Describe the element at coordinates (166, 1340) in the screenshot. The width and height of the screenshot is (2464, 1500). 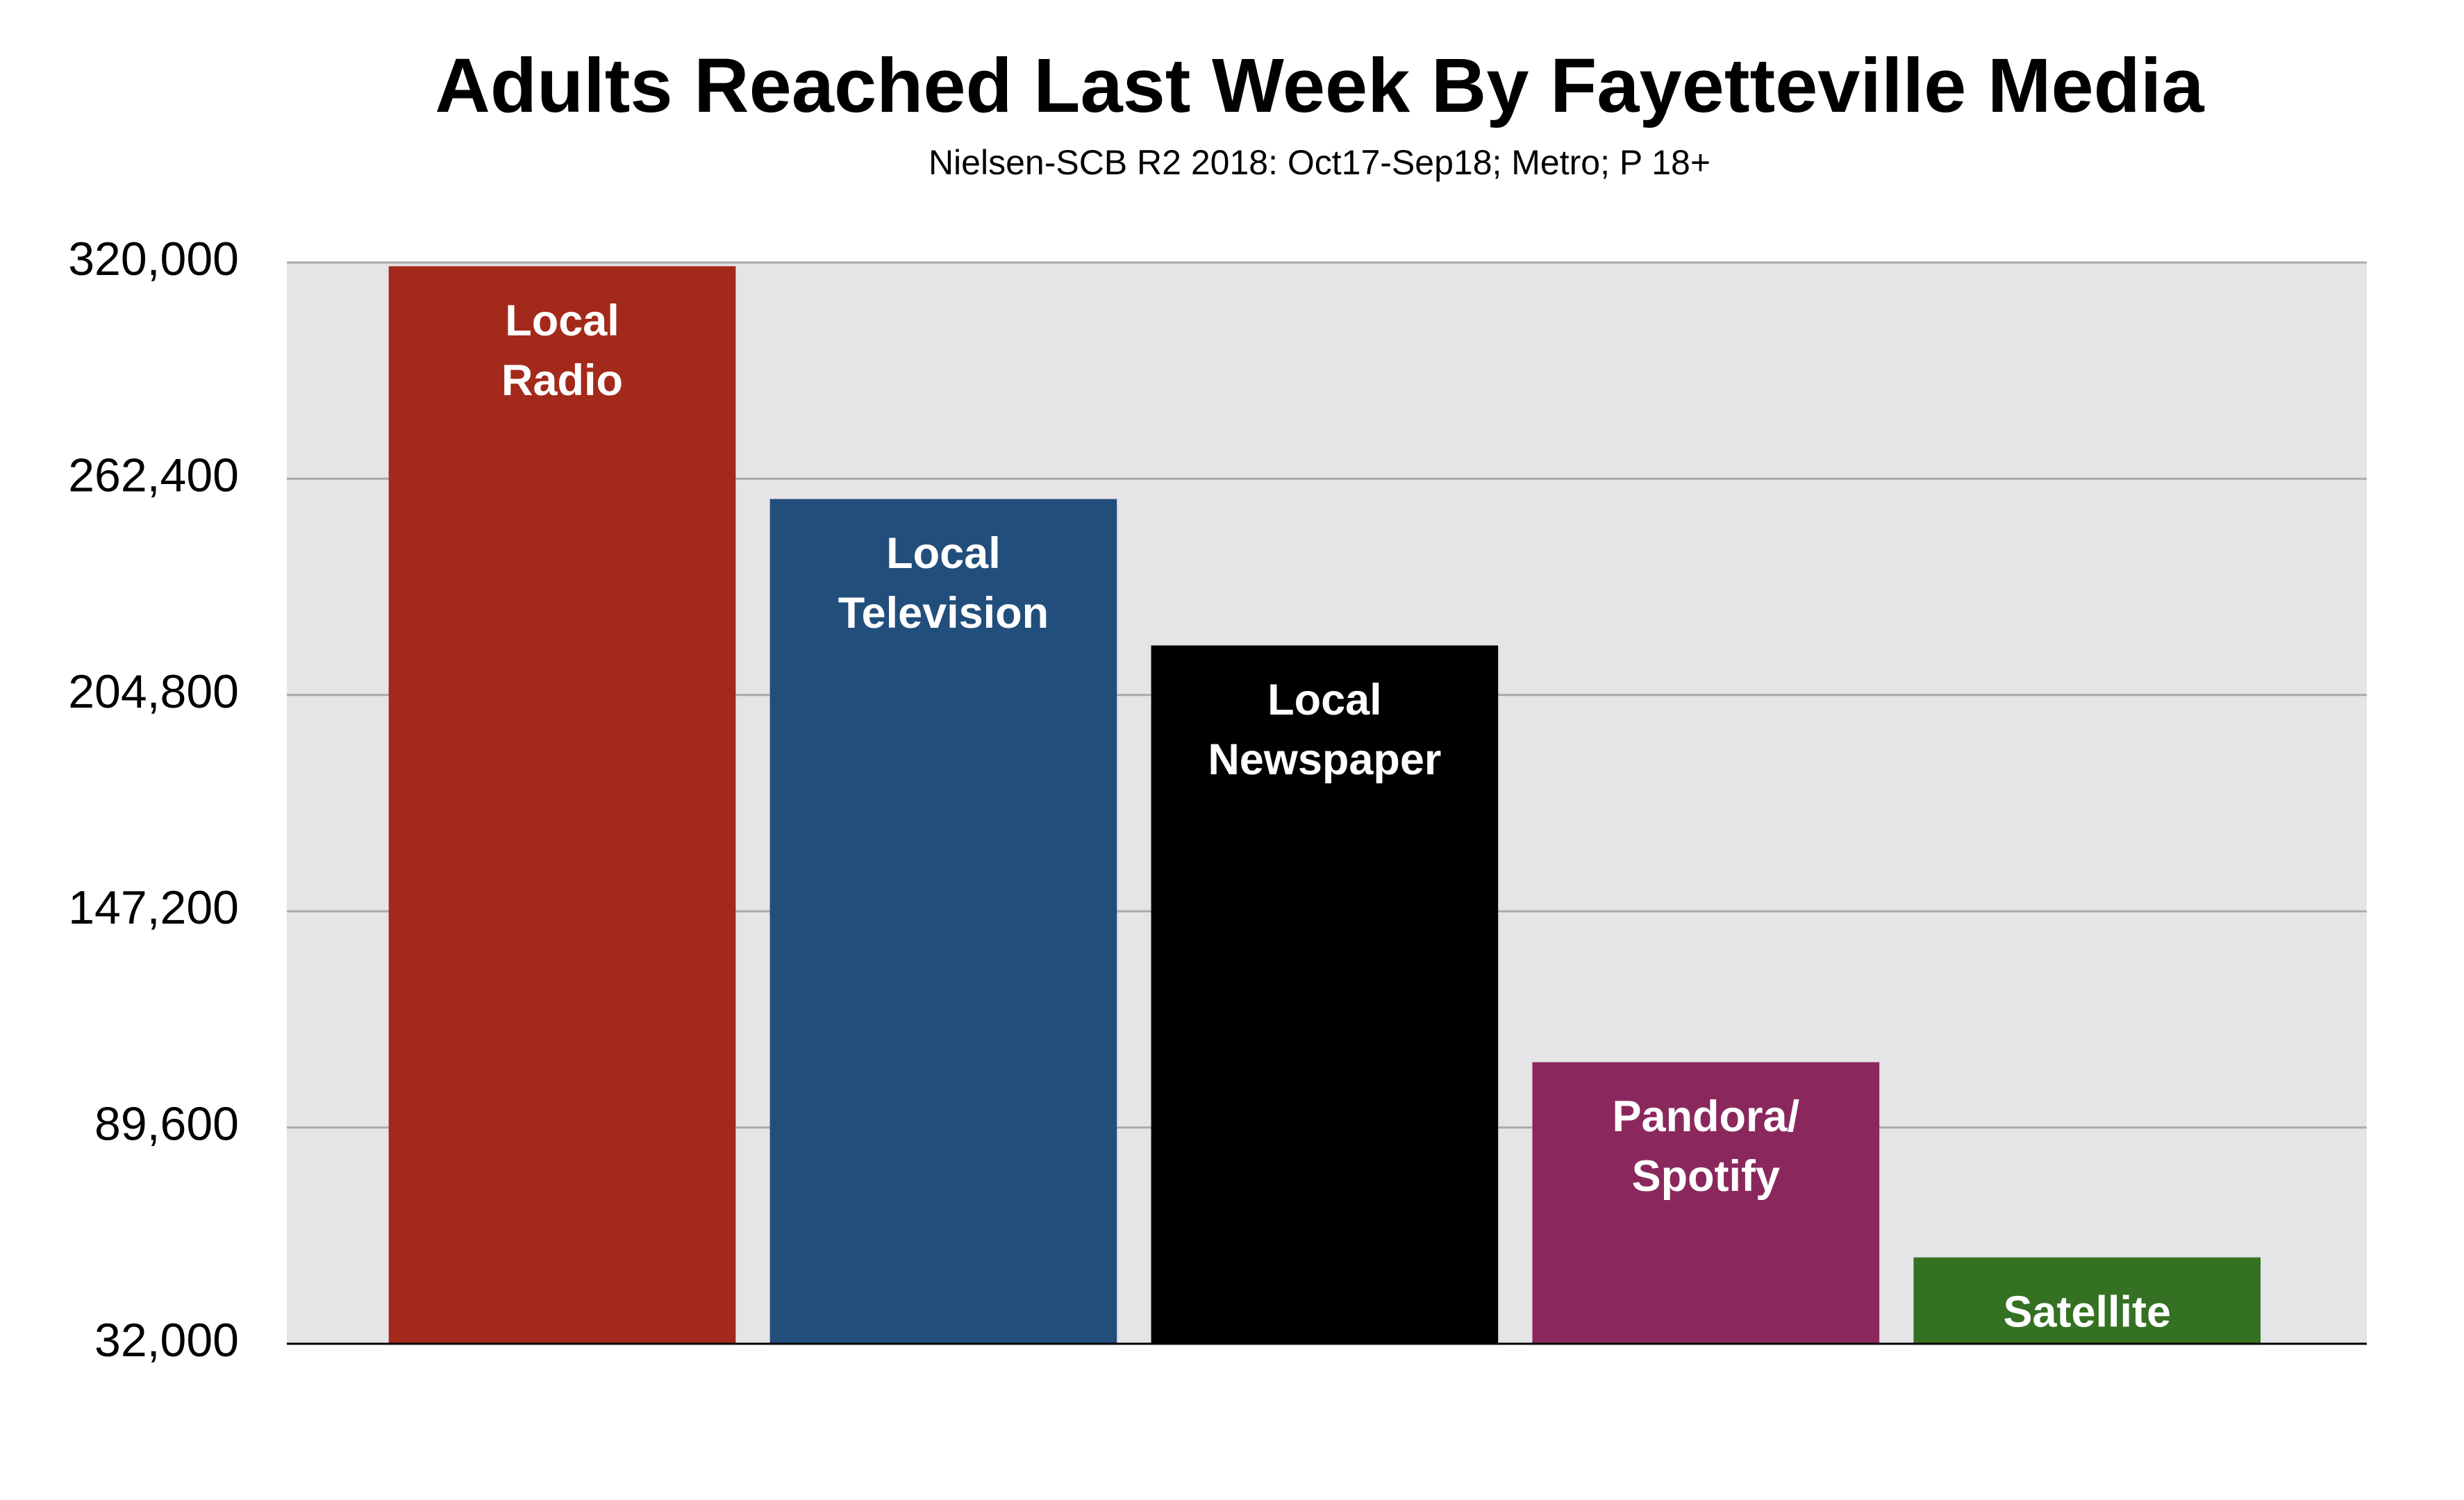
I see `y-tick-label: 32,000` at that location.